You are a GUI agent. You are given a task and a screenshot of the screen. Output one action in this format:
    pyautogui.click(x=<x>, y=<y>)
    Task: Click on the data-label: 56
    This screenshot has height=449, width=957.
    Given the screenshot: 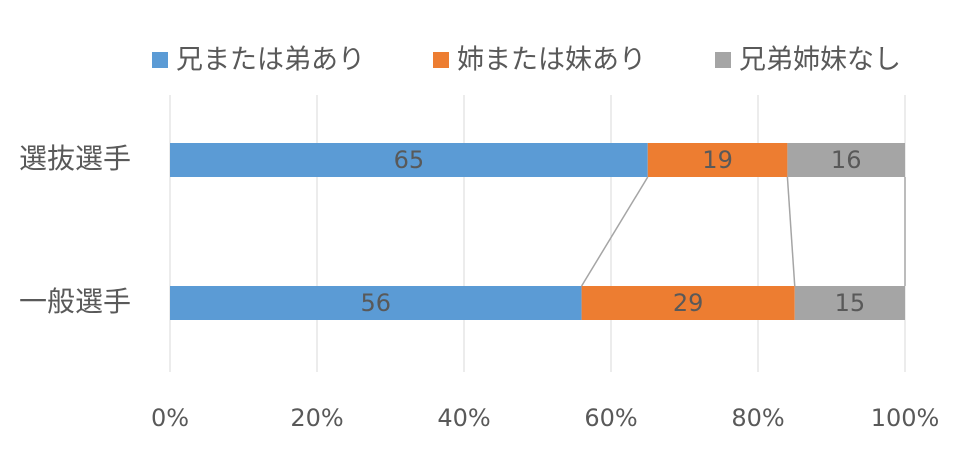 What is the action you would take?
    pyautogui.click(x=376, y=303)
    